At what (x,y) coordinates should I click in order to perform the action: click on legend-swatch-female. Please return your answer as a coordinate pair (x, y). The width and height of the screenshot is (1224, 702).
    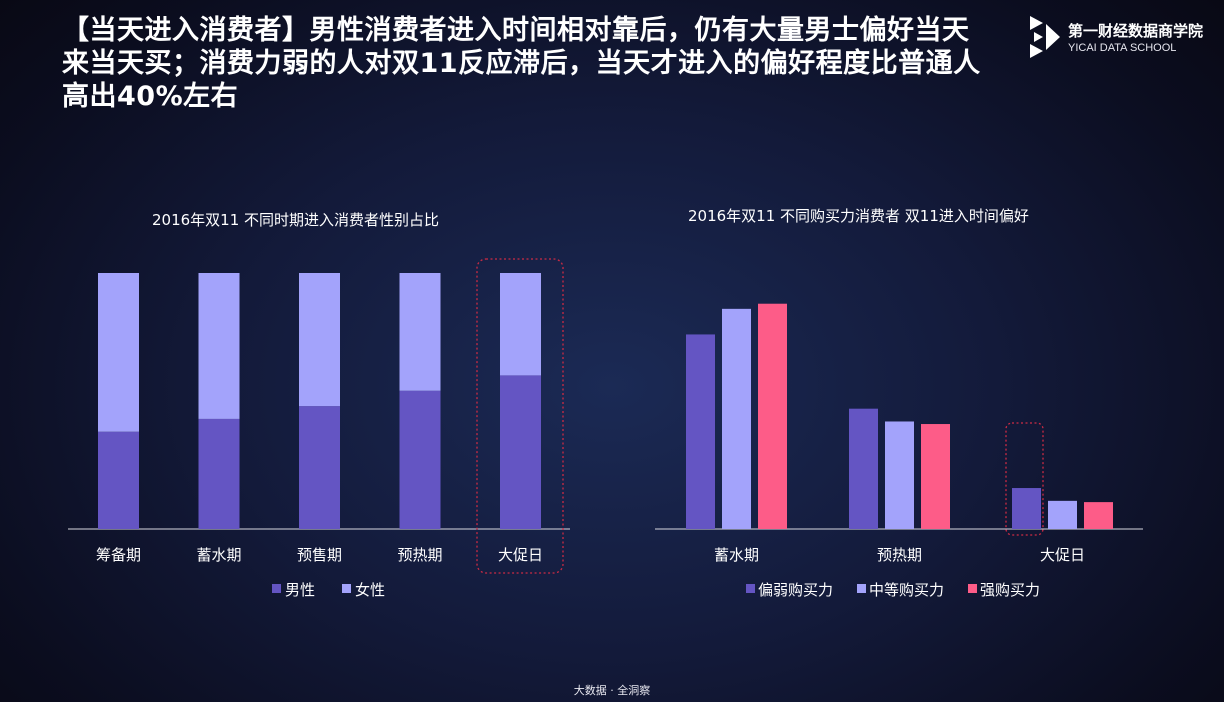
    Looking at the image, I should click on (346, 588).